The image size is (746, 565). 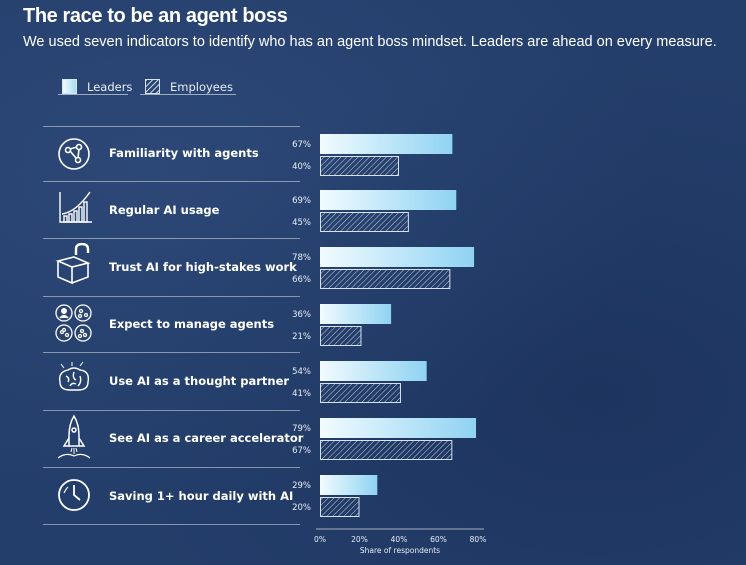 I want to click on x-tick-label: 40%, so click(x=399, y=539).